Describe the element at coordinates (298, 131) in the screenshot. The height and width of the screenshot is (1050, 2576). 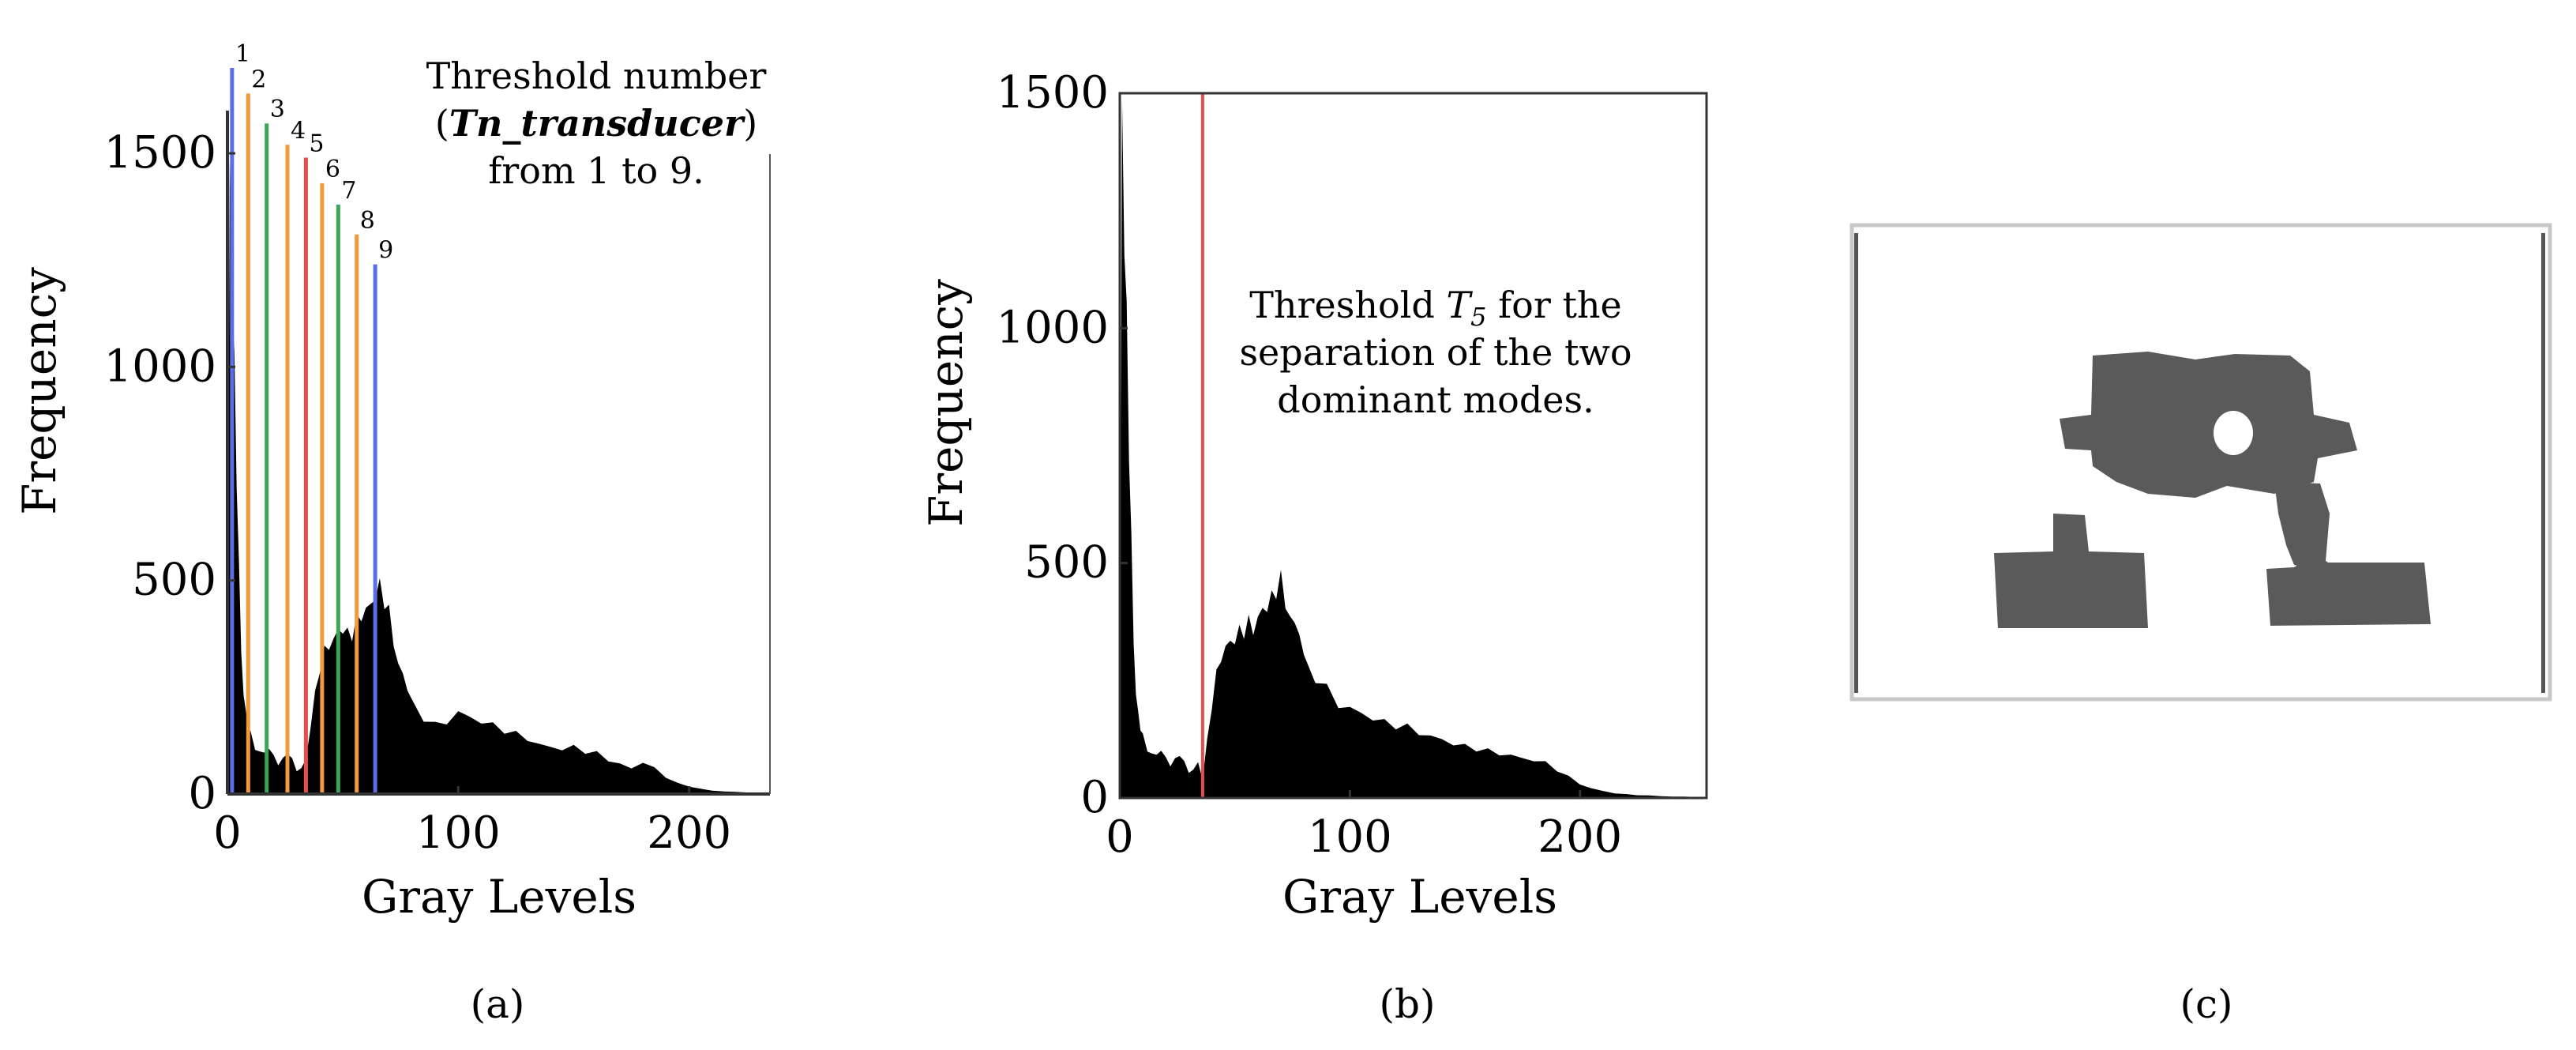
I see `threshold-label-4: 4` at that location.